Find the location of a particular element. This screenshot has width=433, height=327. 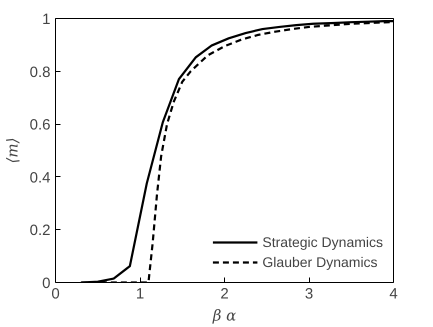

y-tick-label: 0 is located at coordinates (46, 283).